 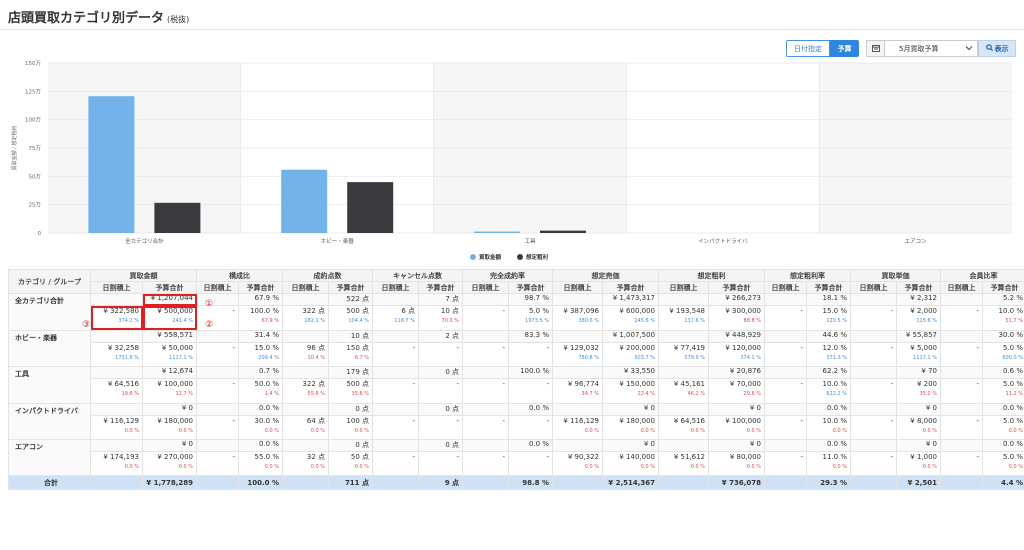 I want to click on y-tick-label: 75万, so click(x=35, y=148).